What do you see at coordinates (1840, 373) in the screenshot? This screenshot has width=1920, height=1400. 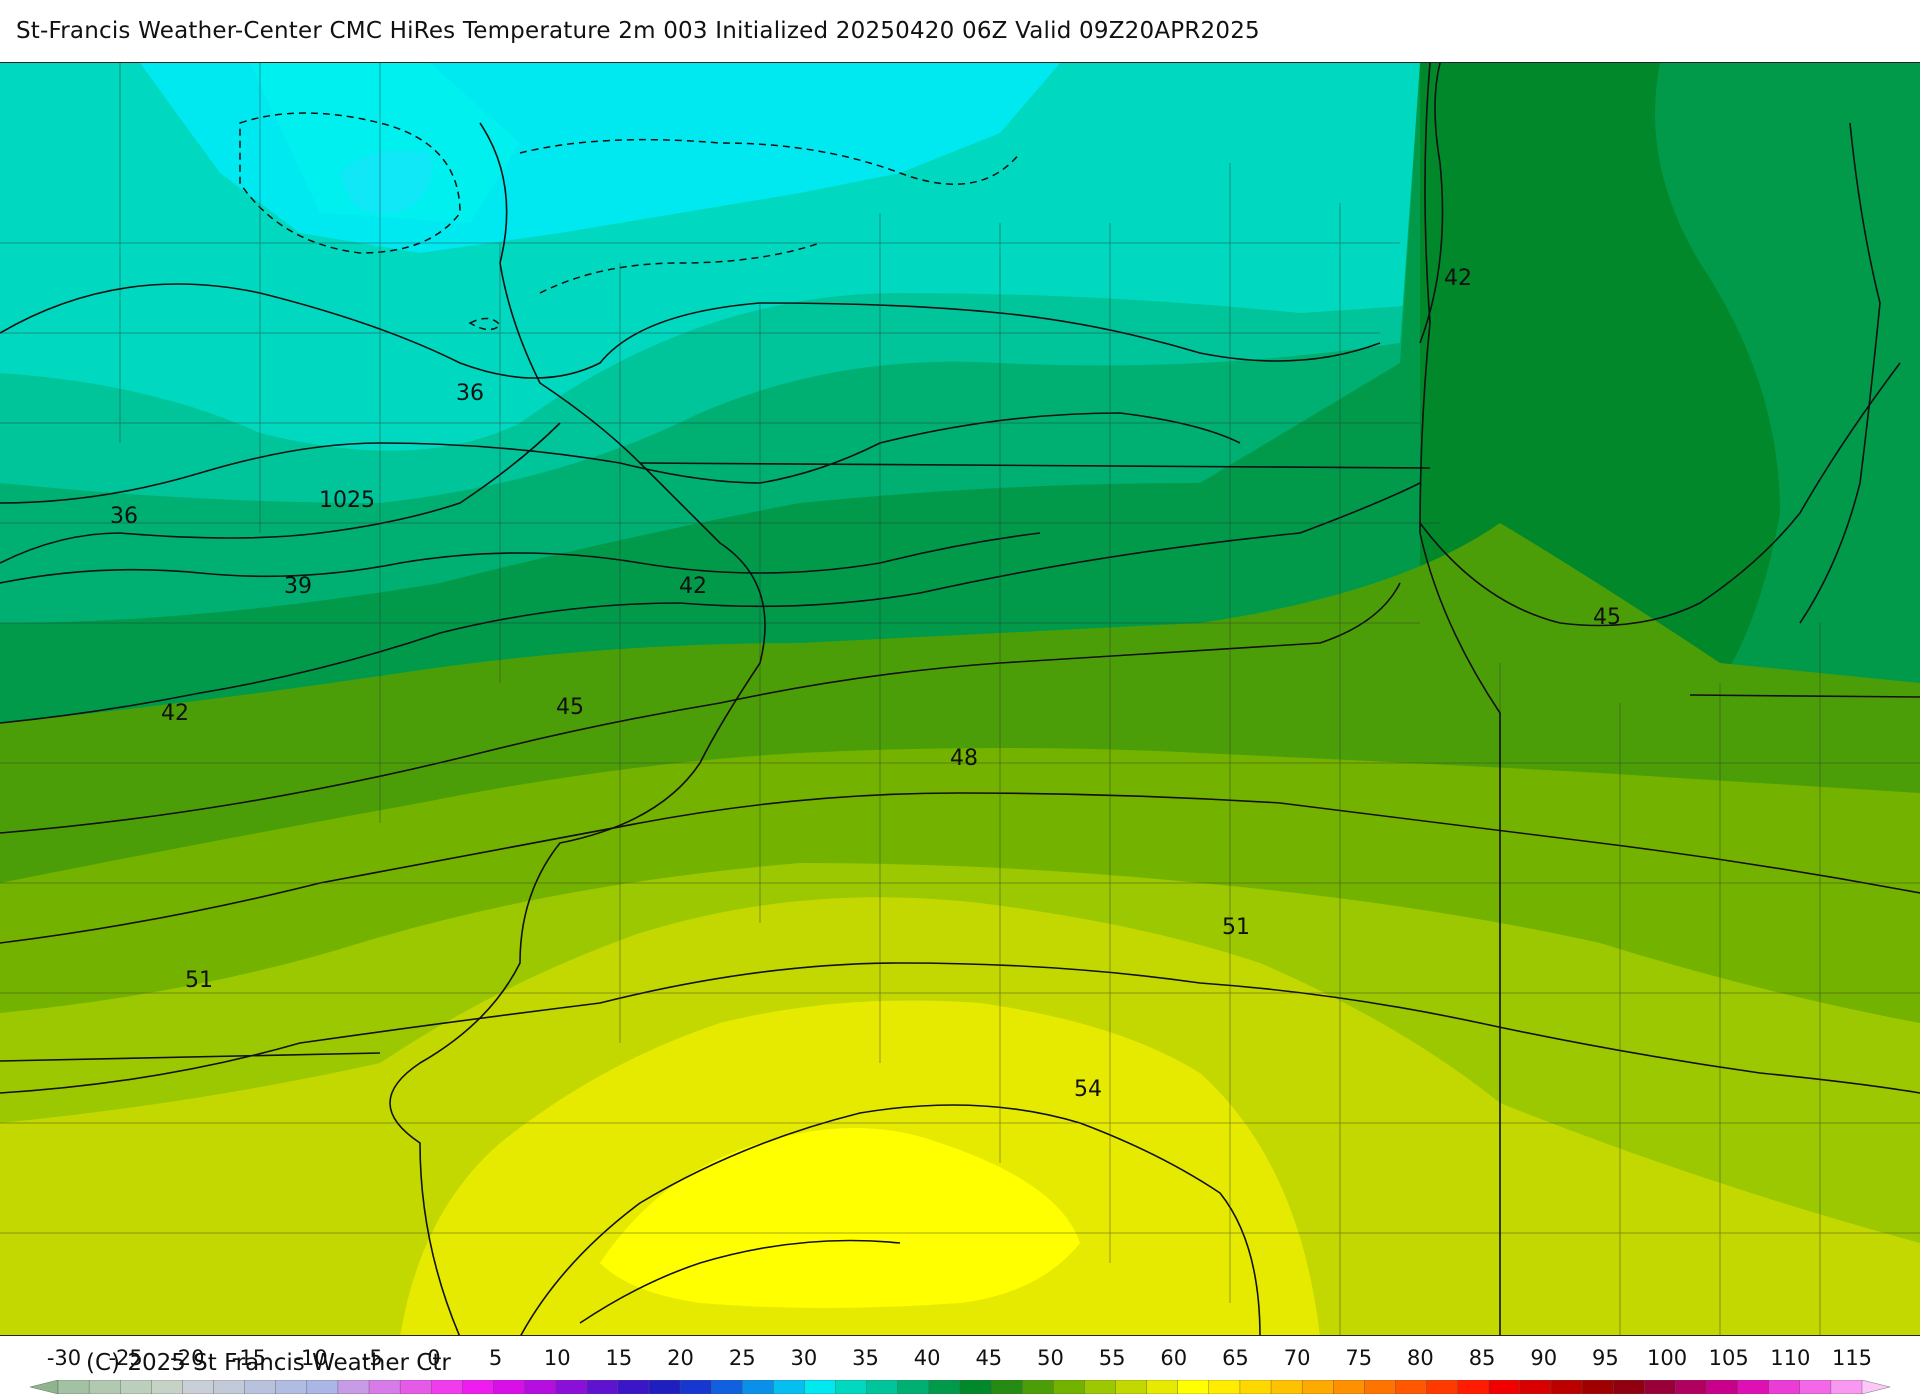 I see `lake-shore` at bounding box center [1840, 373].